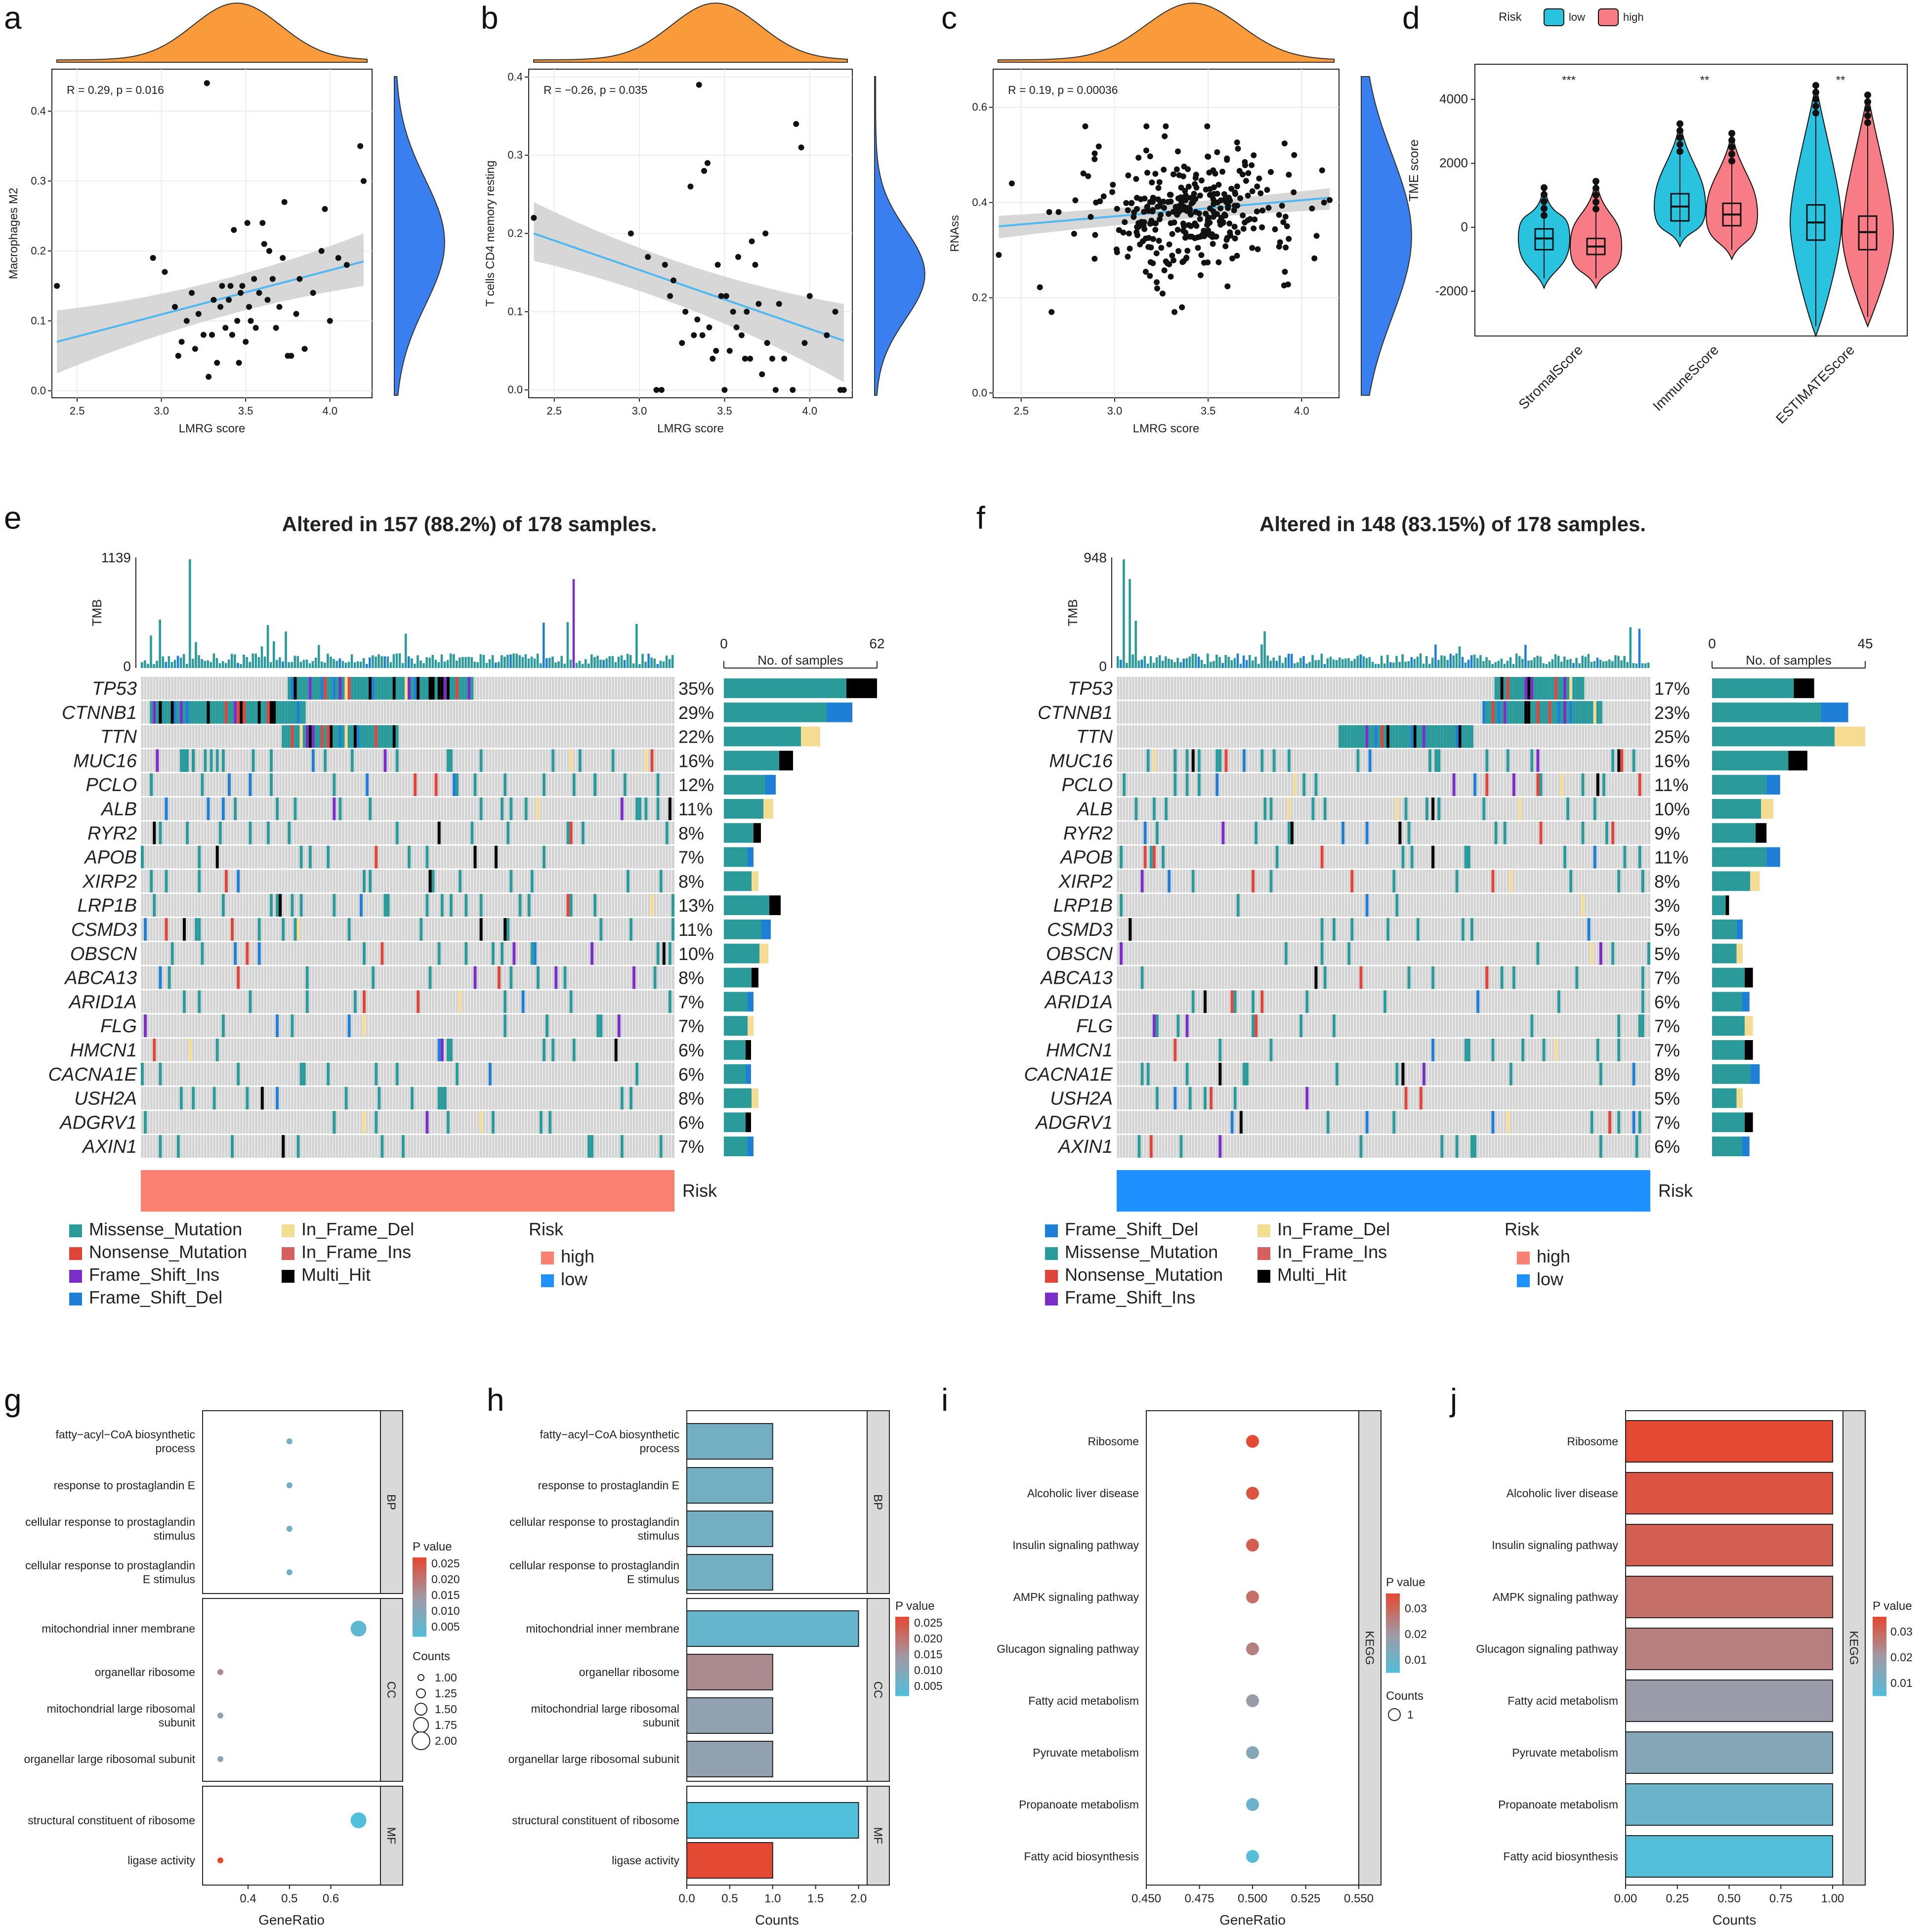 The image size is (1926, 1932). What do you see at coordinates (746, 905) in the screenshot?
I see `sample-count-bar` at bounding box center [746, 905].